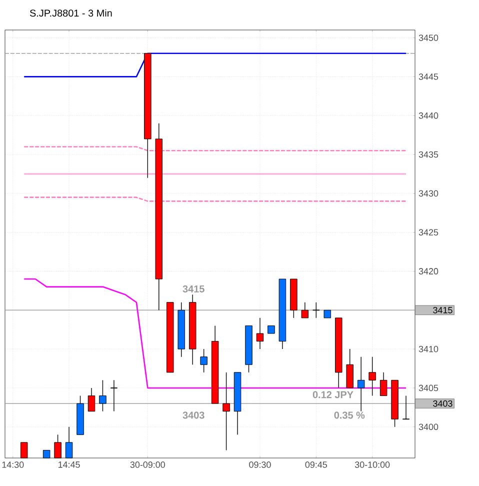 This screenshot has height=486, width=479. I want to click on y-tick-label: 3410, so click(428, 349).